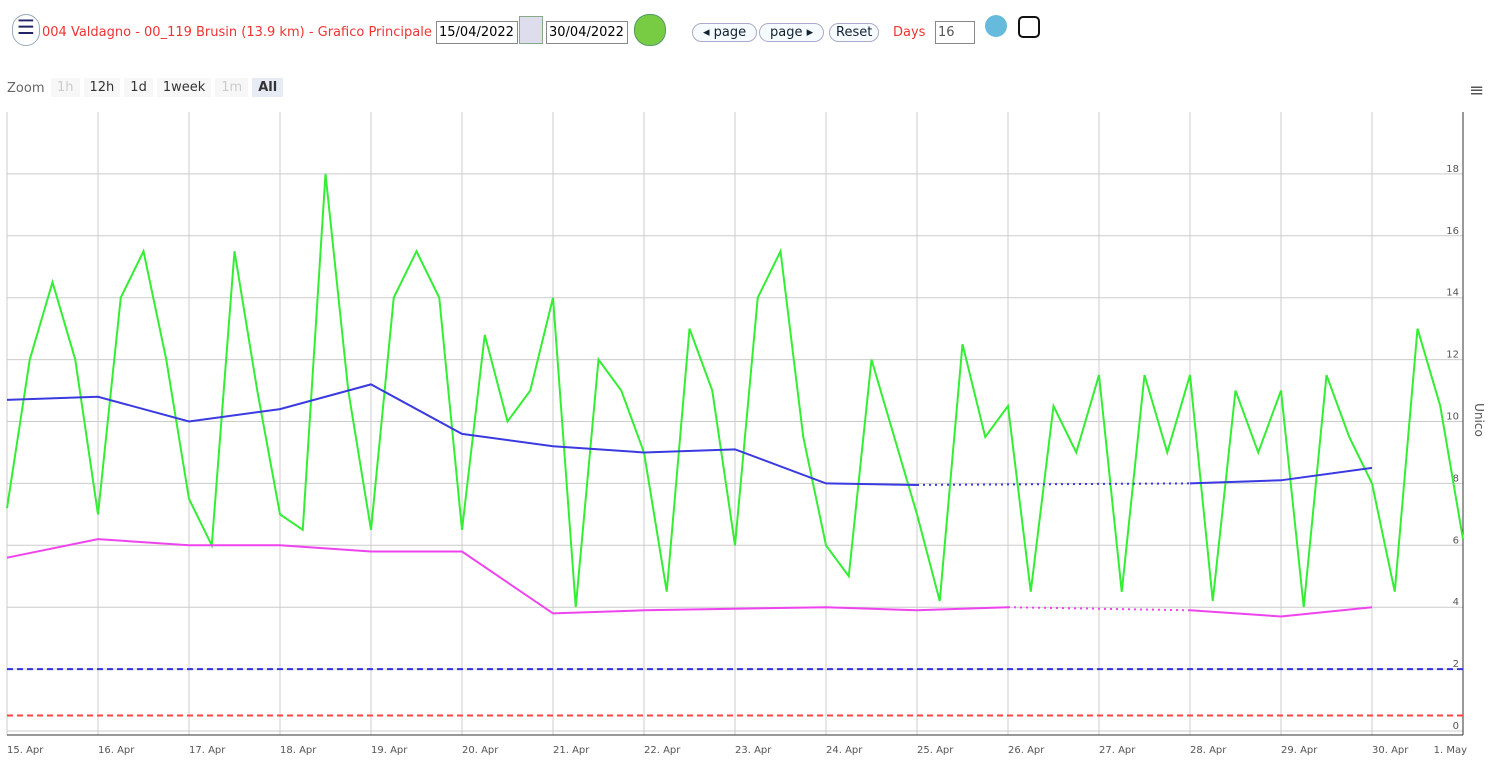 This screenshot has height=769, width=1489. Describe the element at coordinates (1452, 293) in the screenshot. I see `y-tick-label: 14` at that location.